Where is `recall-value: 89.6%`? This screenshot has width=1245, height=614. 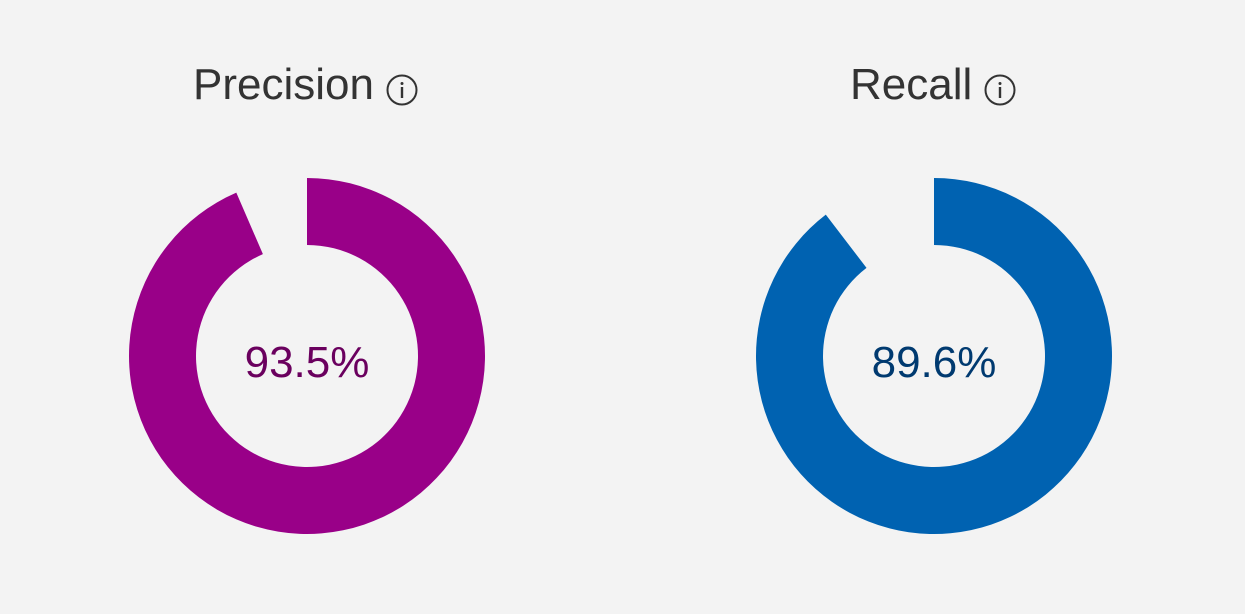
recall-value: 89.6% is located at coordinates (934, 362).